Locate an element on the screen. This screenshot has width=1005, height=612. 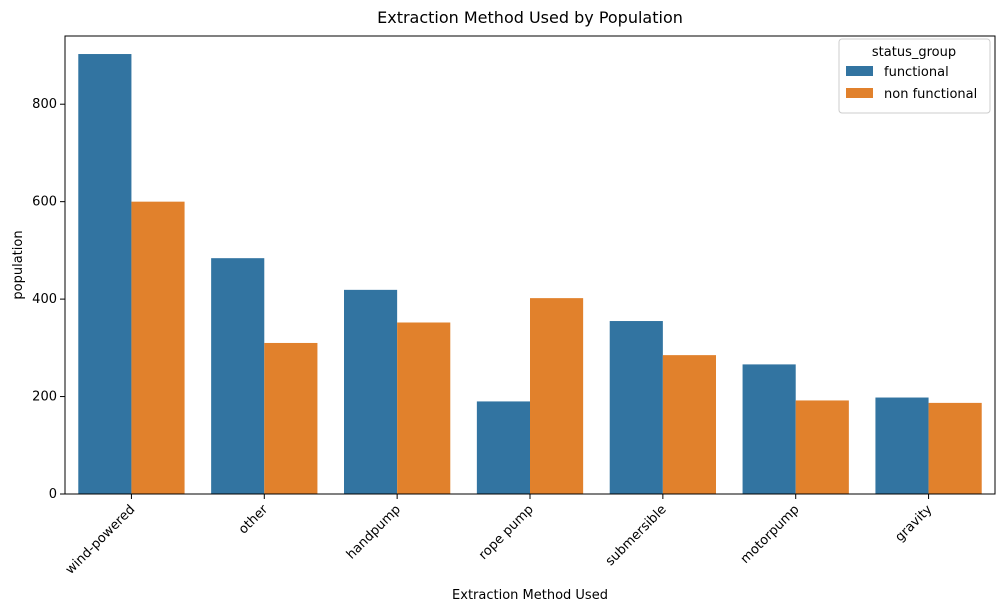
bar-non-functional-gravity is located at coordinates (955, 448).